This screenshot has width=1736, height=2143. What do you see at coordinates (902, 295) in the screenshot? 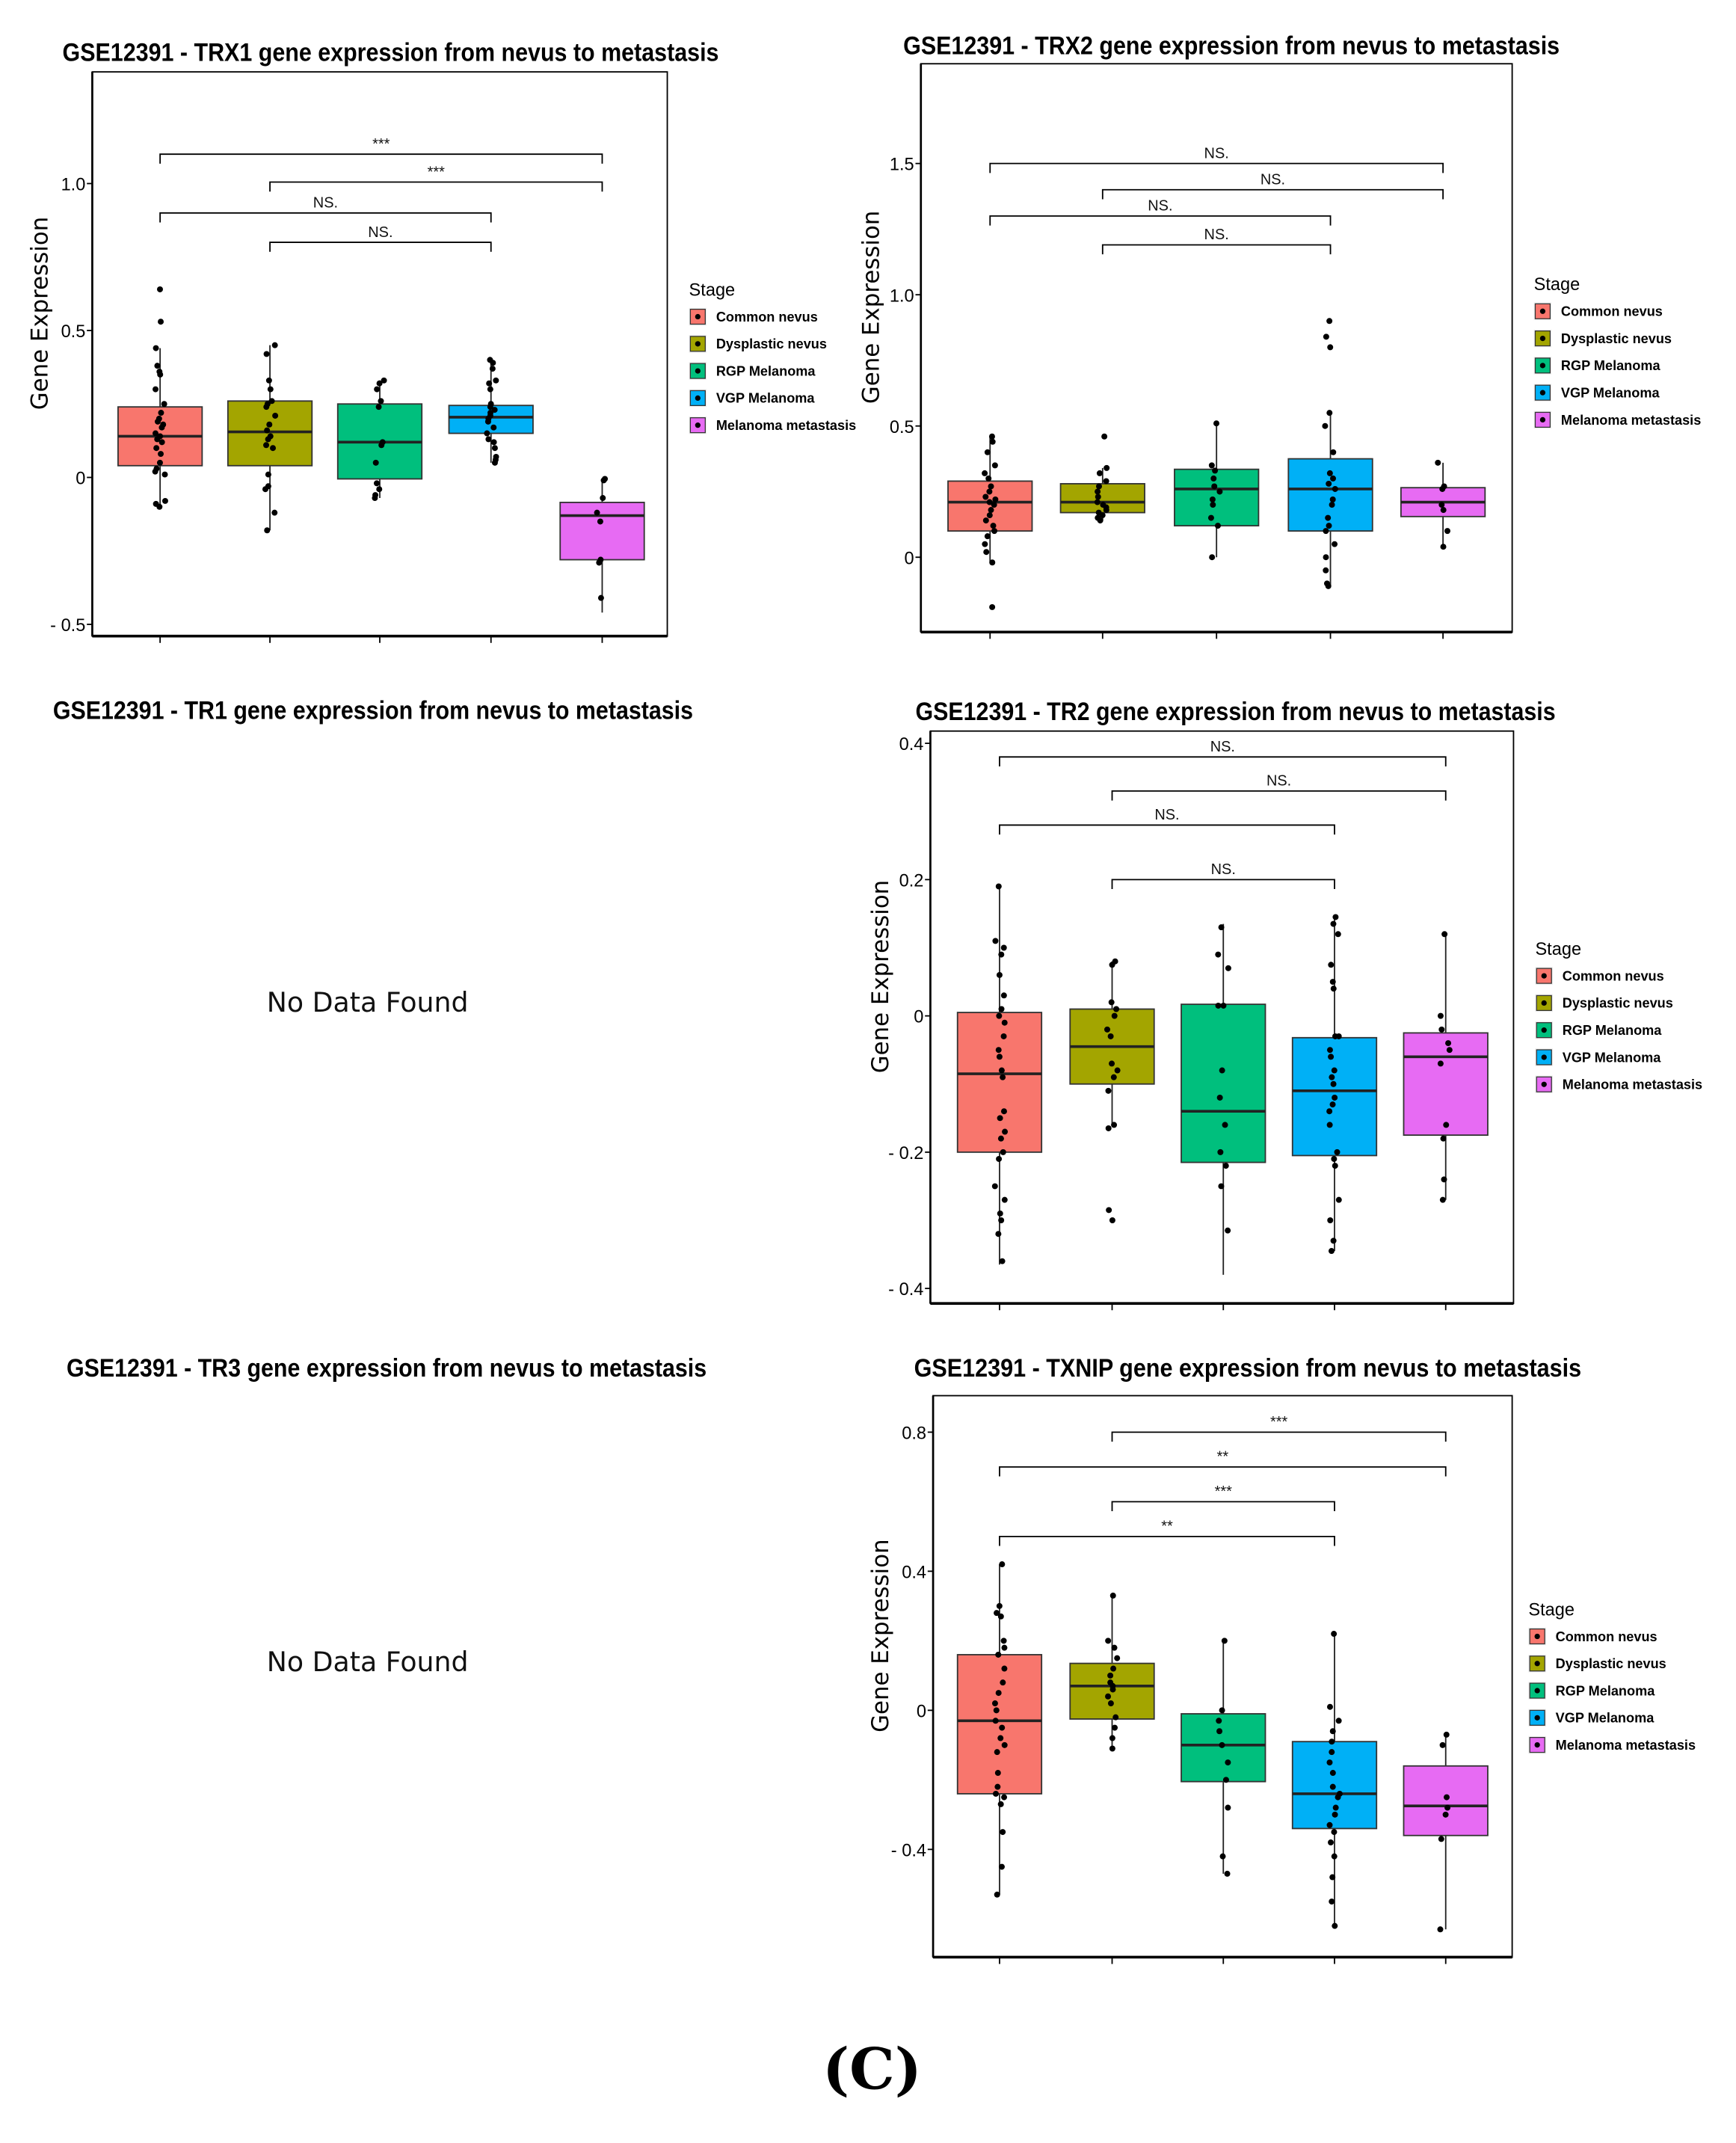
I see `y-tick-label: 1.0` at bounding box center [902, 295].